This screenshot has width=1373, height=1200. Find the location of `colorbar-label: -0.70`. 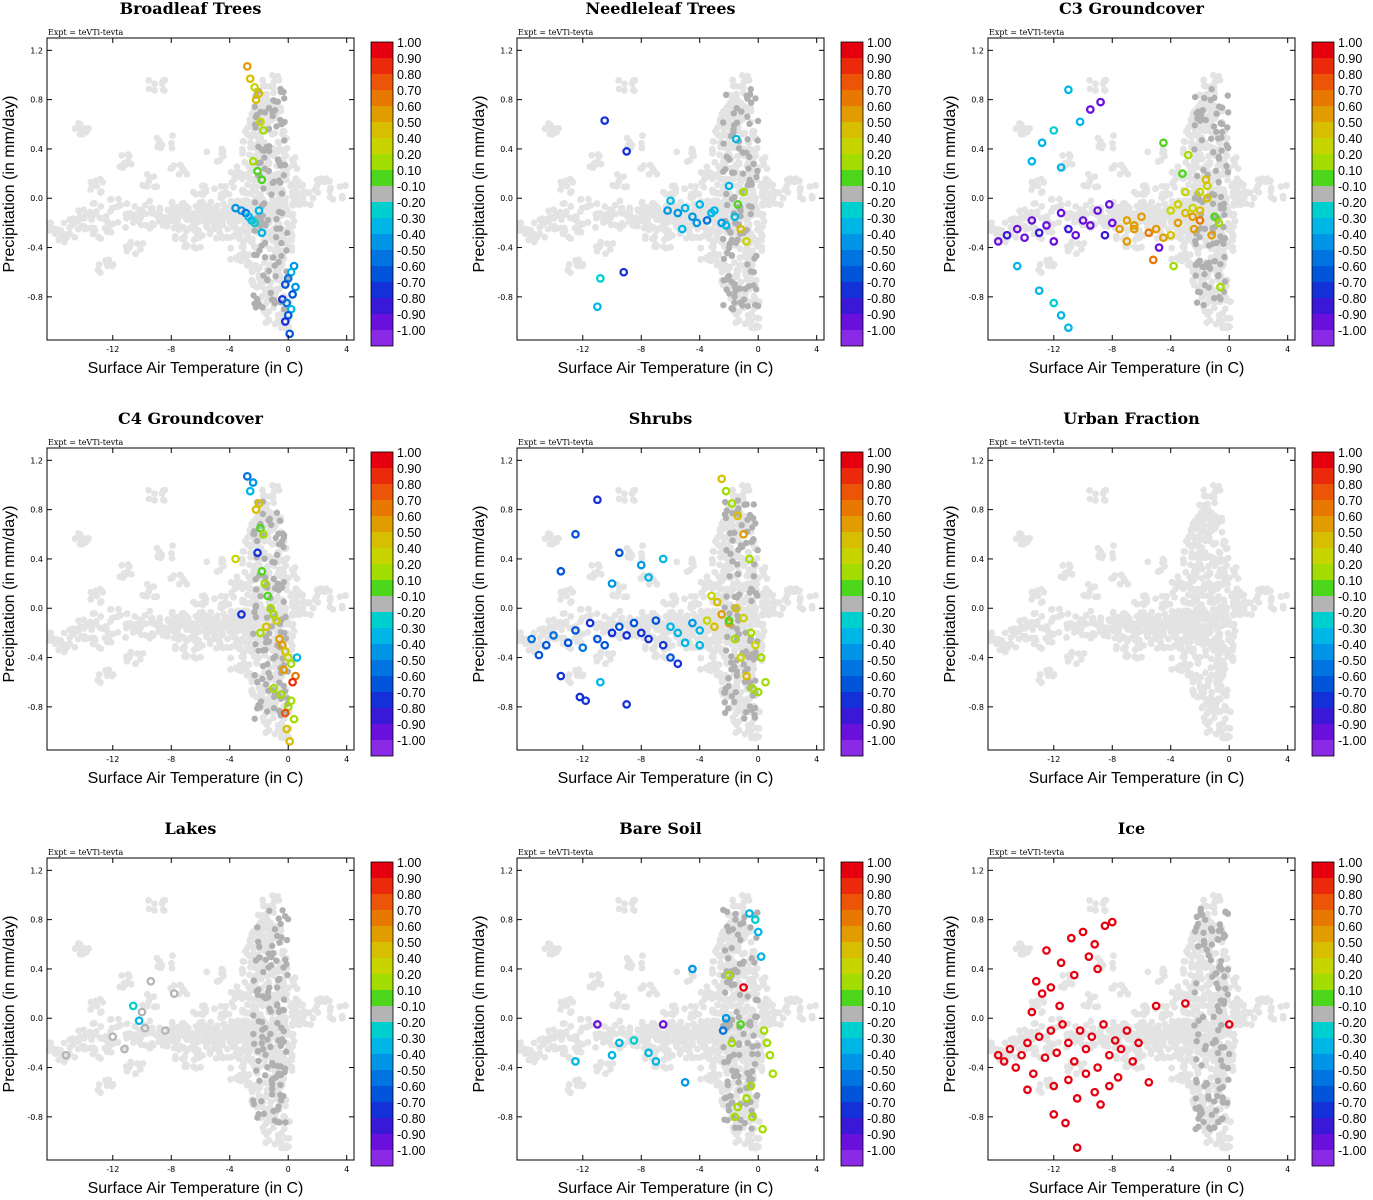

colorbar-label: -0.70 is located at coordinates (411, 283).